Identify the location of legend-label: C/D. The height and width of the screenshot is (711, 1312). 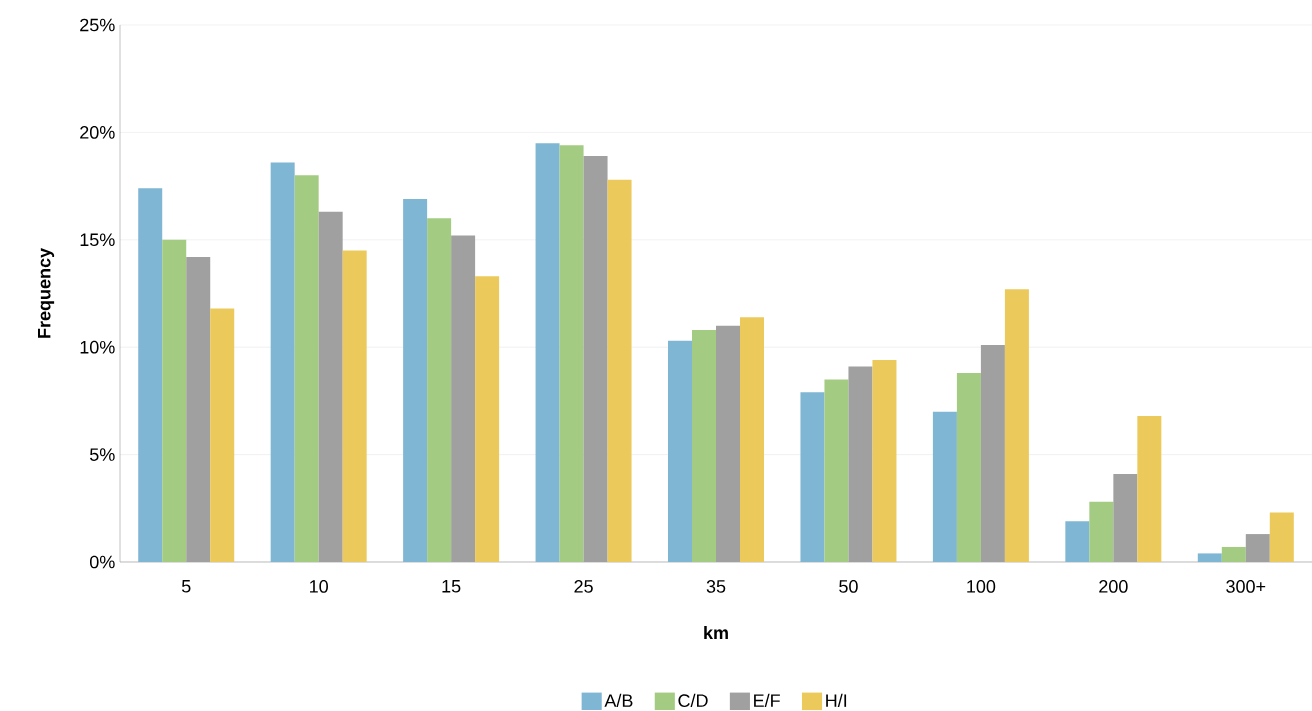
(693, 700).